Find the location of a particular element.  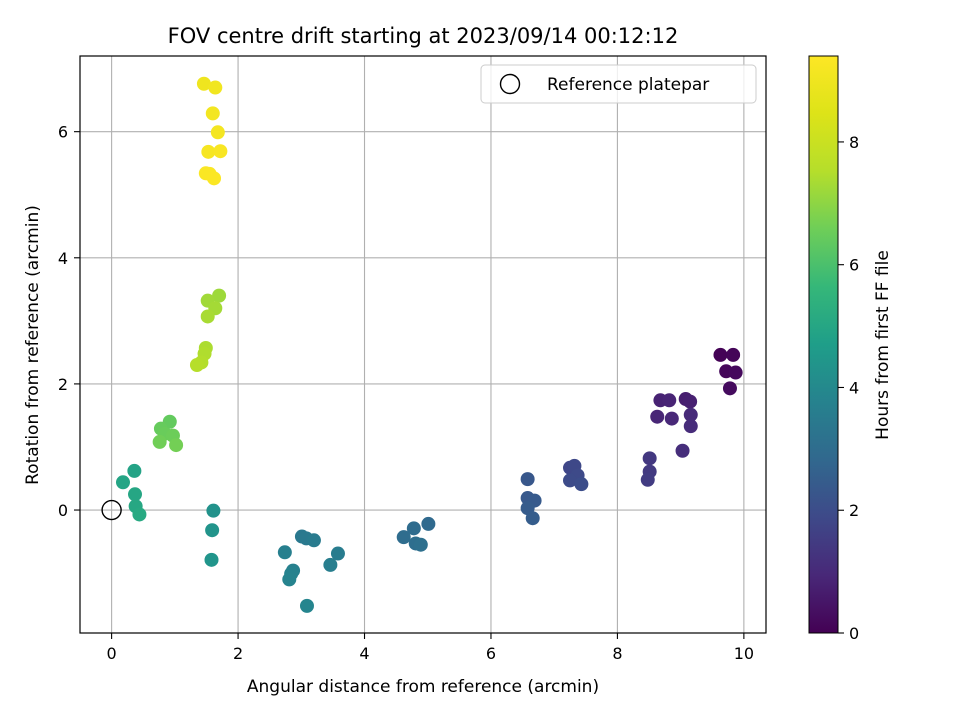

colorbar: 0 2 4 6 8 Hours from first FF file is located at coordinates (850, 349).